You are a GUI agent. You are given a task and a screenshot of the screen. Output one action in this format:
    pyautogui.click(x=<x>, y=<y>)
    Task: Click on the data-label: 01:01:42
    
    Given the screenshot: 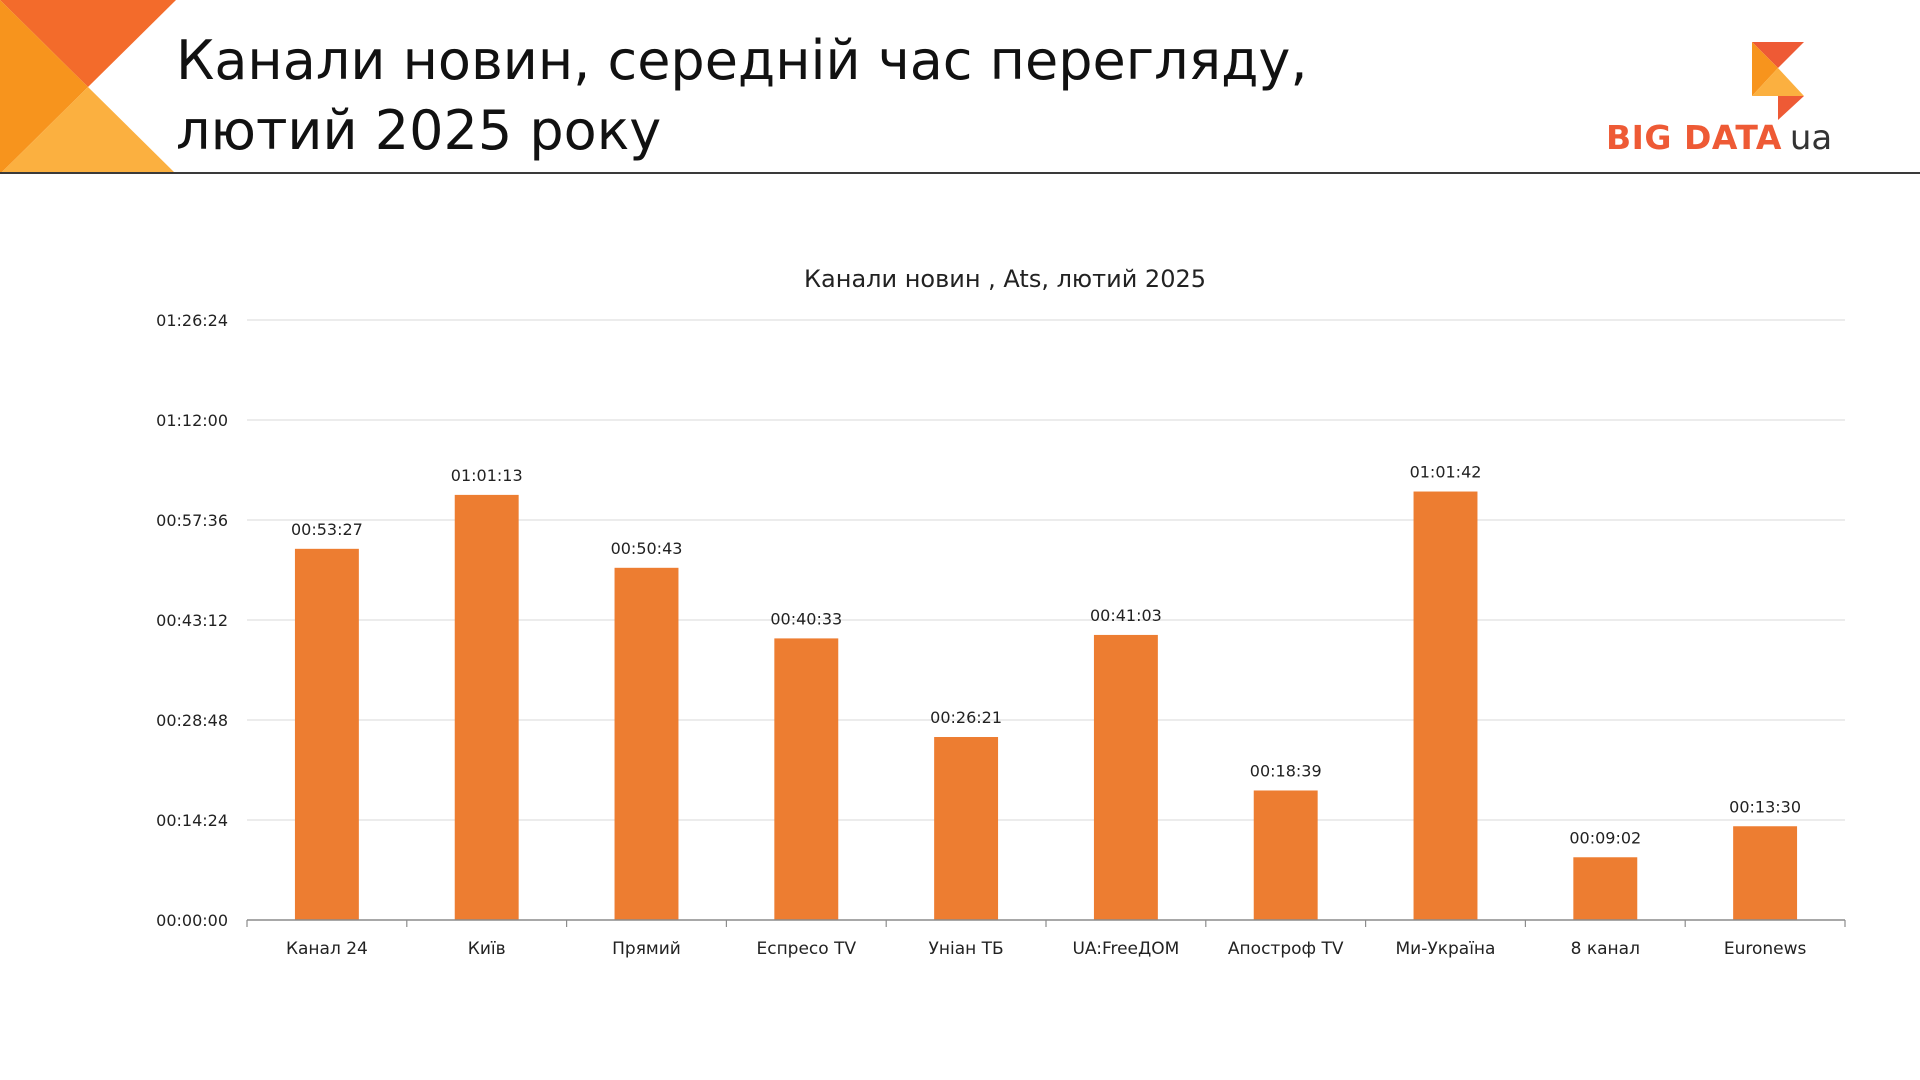 What is the action you would take?
    pyautogui.click(x=1446, y=472)
    